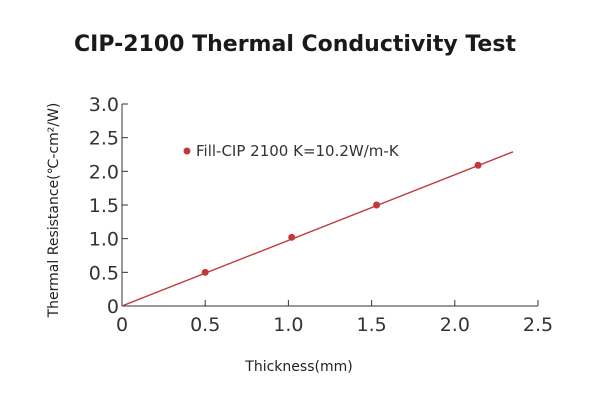  What do you see at coordinates (205, 325) in the screenshot?
I see `x-tick-label: 0.5` at bounding box center [205, 325].